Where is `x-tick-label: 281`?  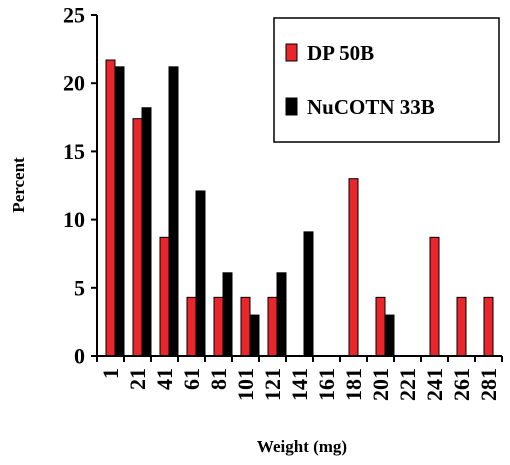
x-tick-label: 281 is located at coordinates (488, 384).